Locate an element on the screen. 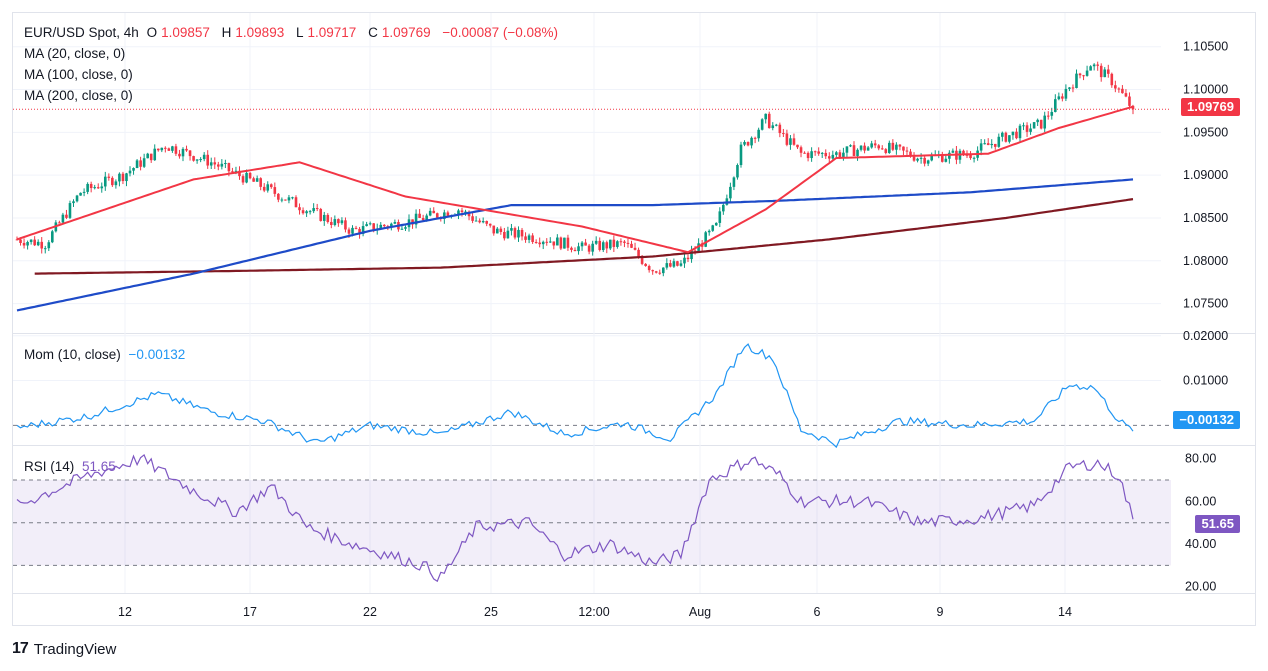 The height and width of the screenshot is (671, 1268). open-label: O is located at coordinates (152, 32).